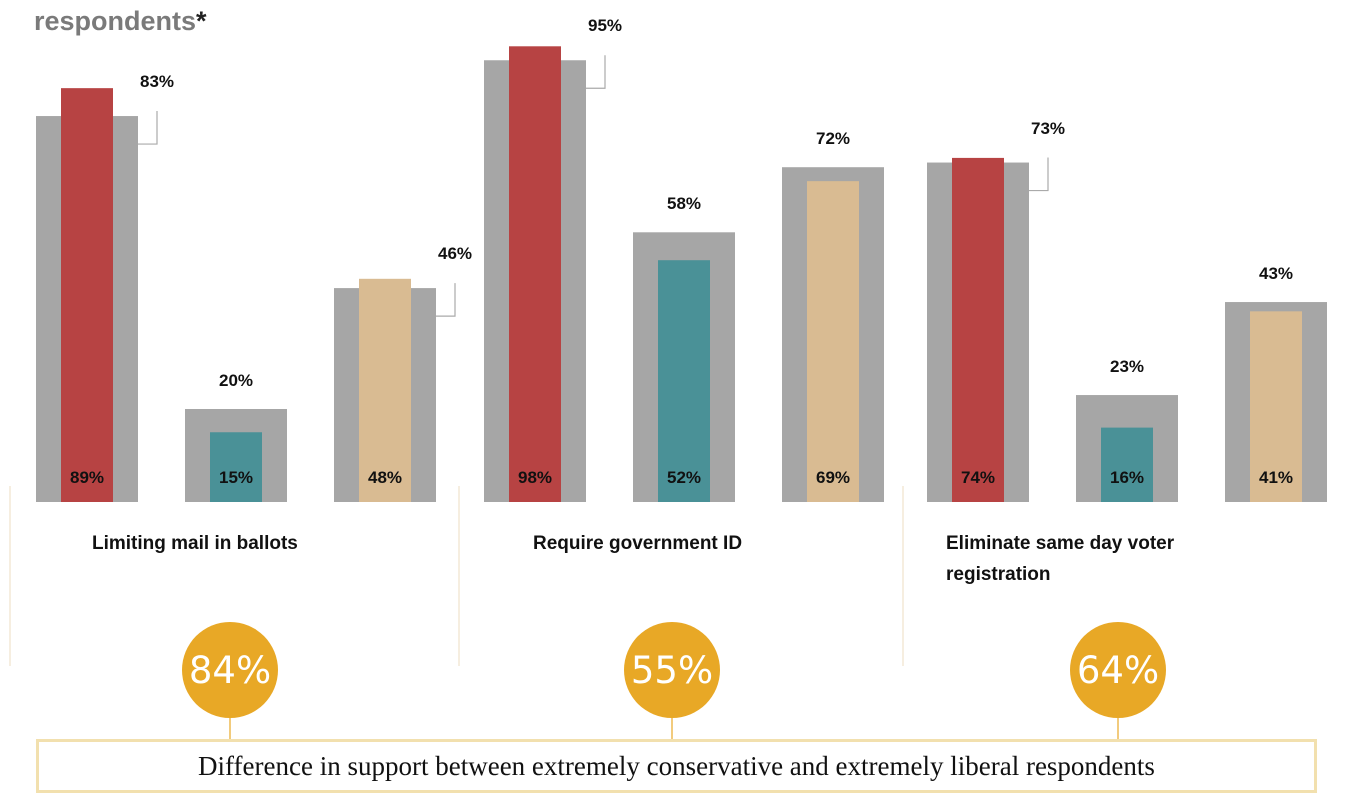  Describe the element at coordinates (87, 477) in the screenshot. I see `inner-value-label: 89%` at that location.